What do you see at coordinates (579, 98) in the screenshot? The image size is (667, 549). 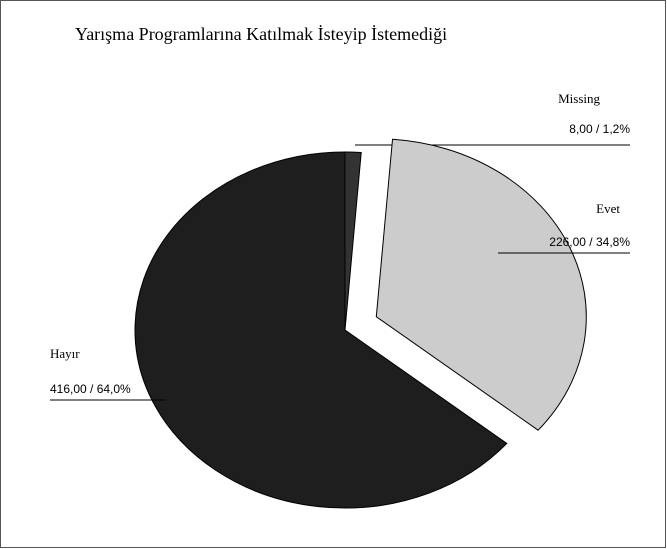 I see `legend-label: Missing` at bounding box center [579, 98].